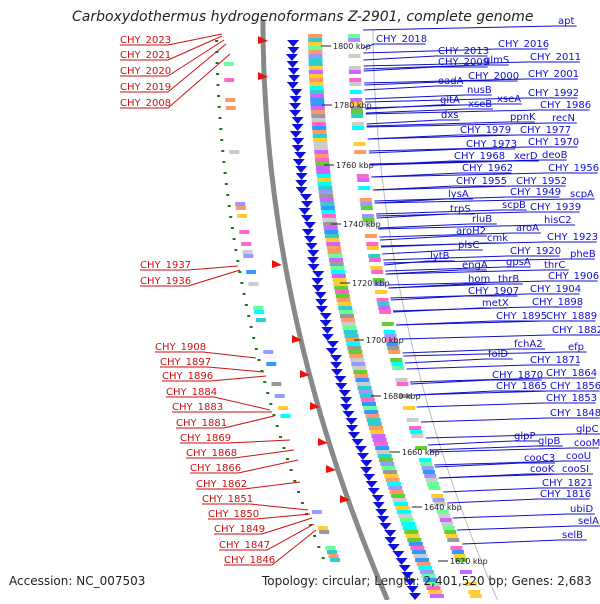 The width and height of the screenshot is (600, 604). What do you see at coordinates (526, 156) in the screenshot?
I see `gene-label: xerD` at bounding box center [526, 156].